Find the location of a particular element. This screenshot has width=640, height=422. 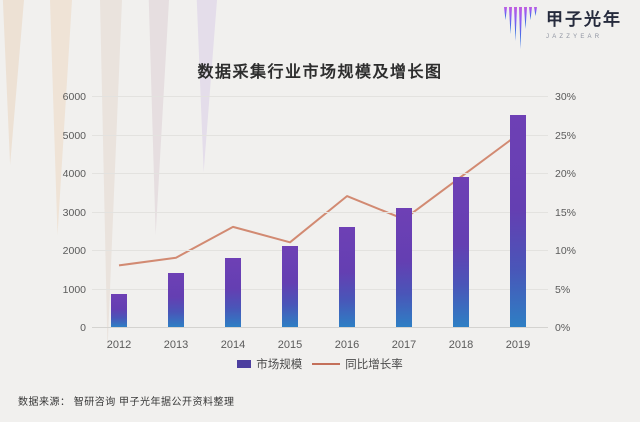

line-swatch-icon is located at coordinates (326, 364).